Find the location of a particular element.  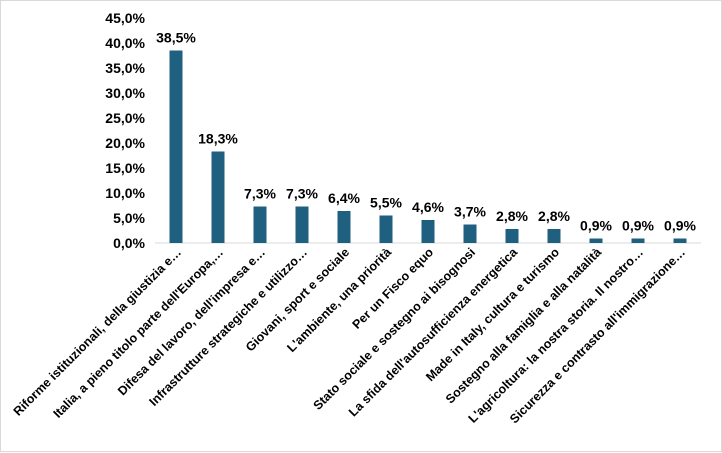

y-tick-label: 35,0% is located at coordinates (125, 68).